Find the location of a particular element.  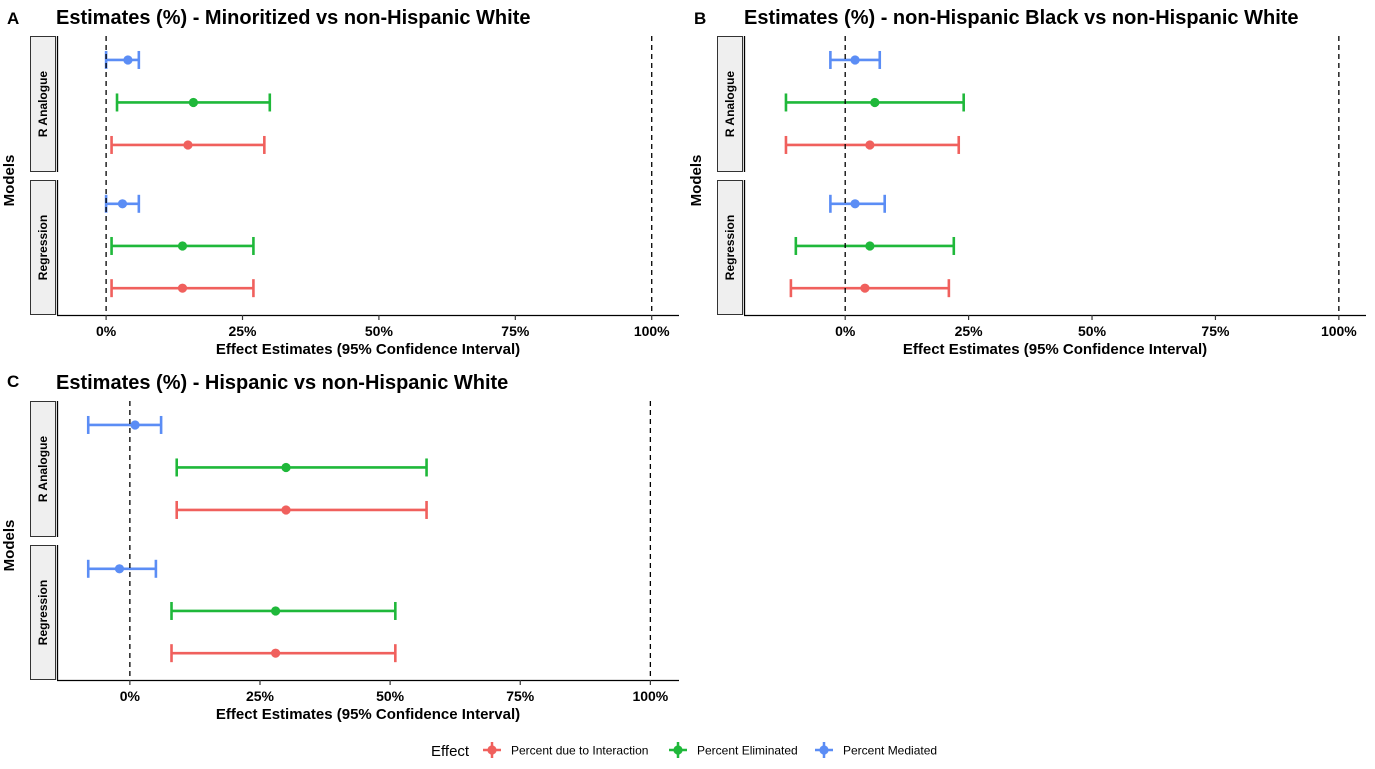

legend-item: Percent Mediated is located at coordinates (876, 750).